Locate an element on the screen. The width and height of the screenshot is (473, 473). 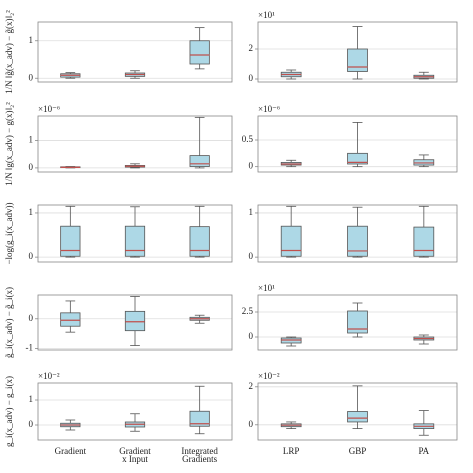
x-tick-label: Integrated Gradients is located at coordinates (199, 455).